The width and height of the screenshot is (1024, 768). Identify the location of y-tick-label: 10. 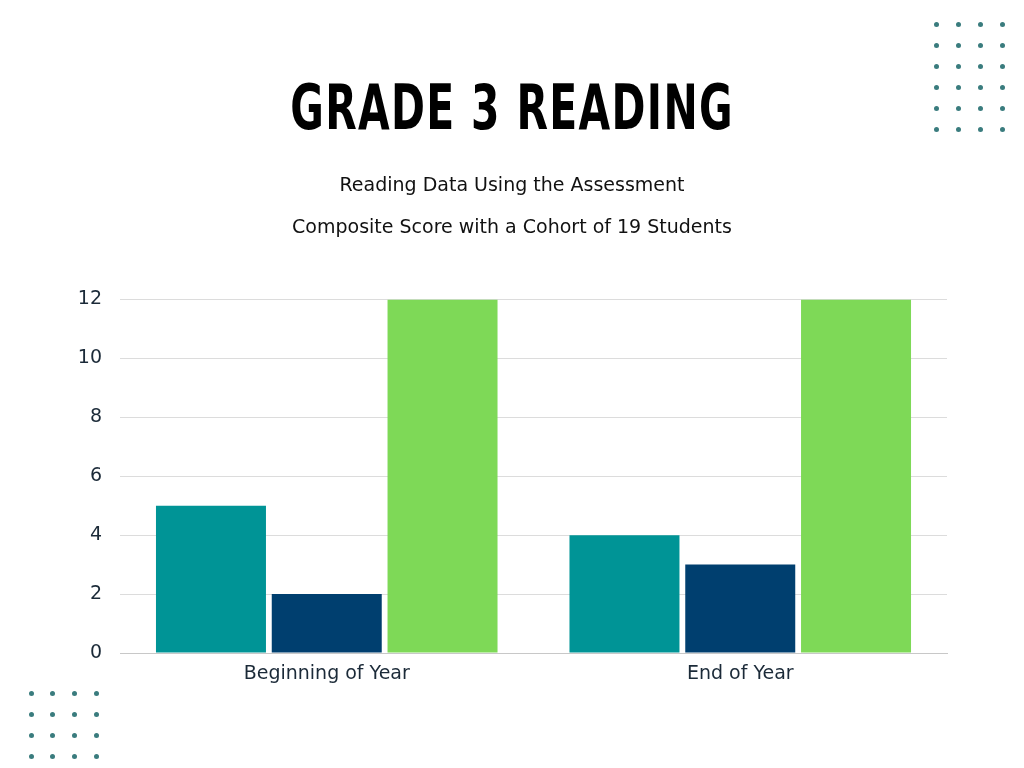
(89, 356).